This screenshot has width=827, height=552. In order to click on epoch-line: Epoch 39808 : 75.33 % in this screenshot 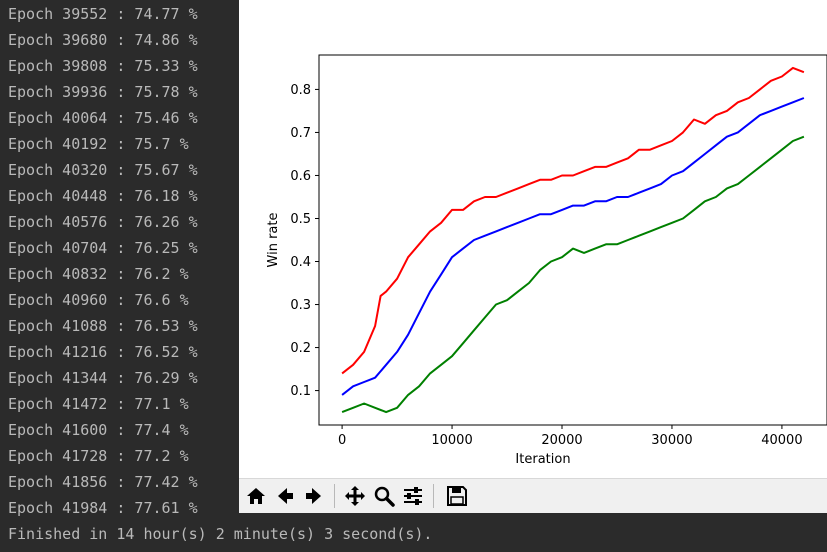, I will do `click(103, 66)`.